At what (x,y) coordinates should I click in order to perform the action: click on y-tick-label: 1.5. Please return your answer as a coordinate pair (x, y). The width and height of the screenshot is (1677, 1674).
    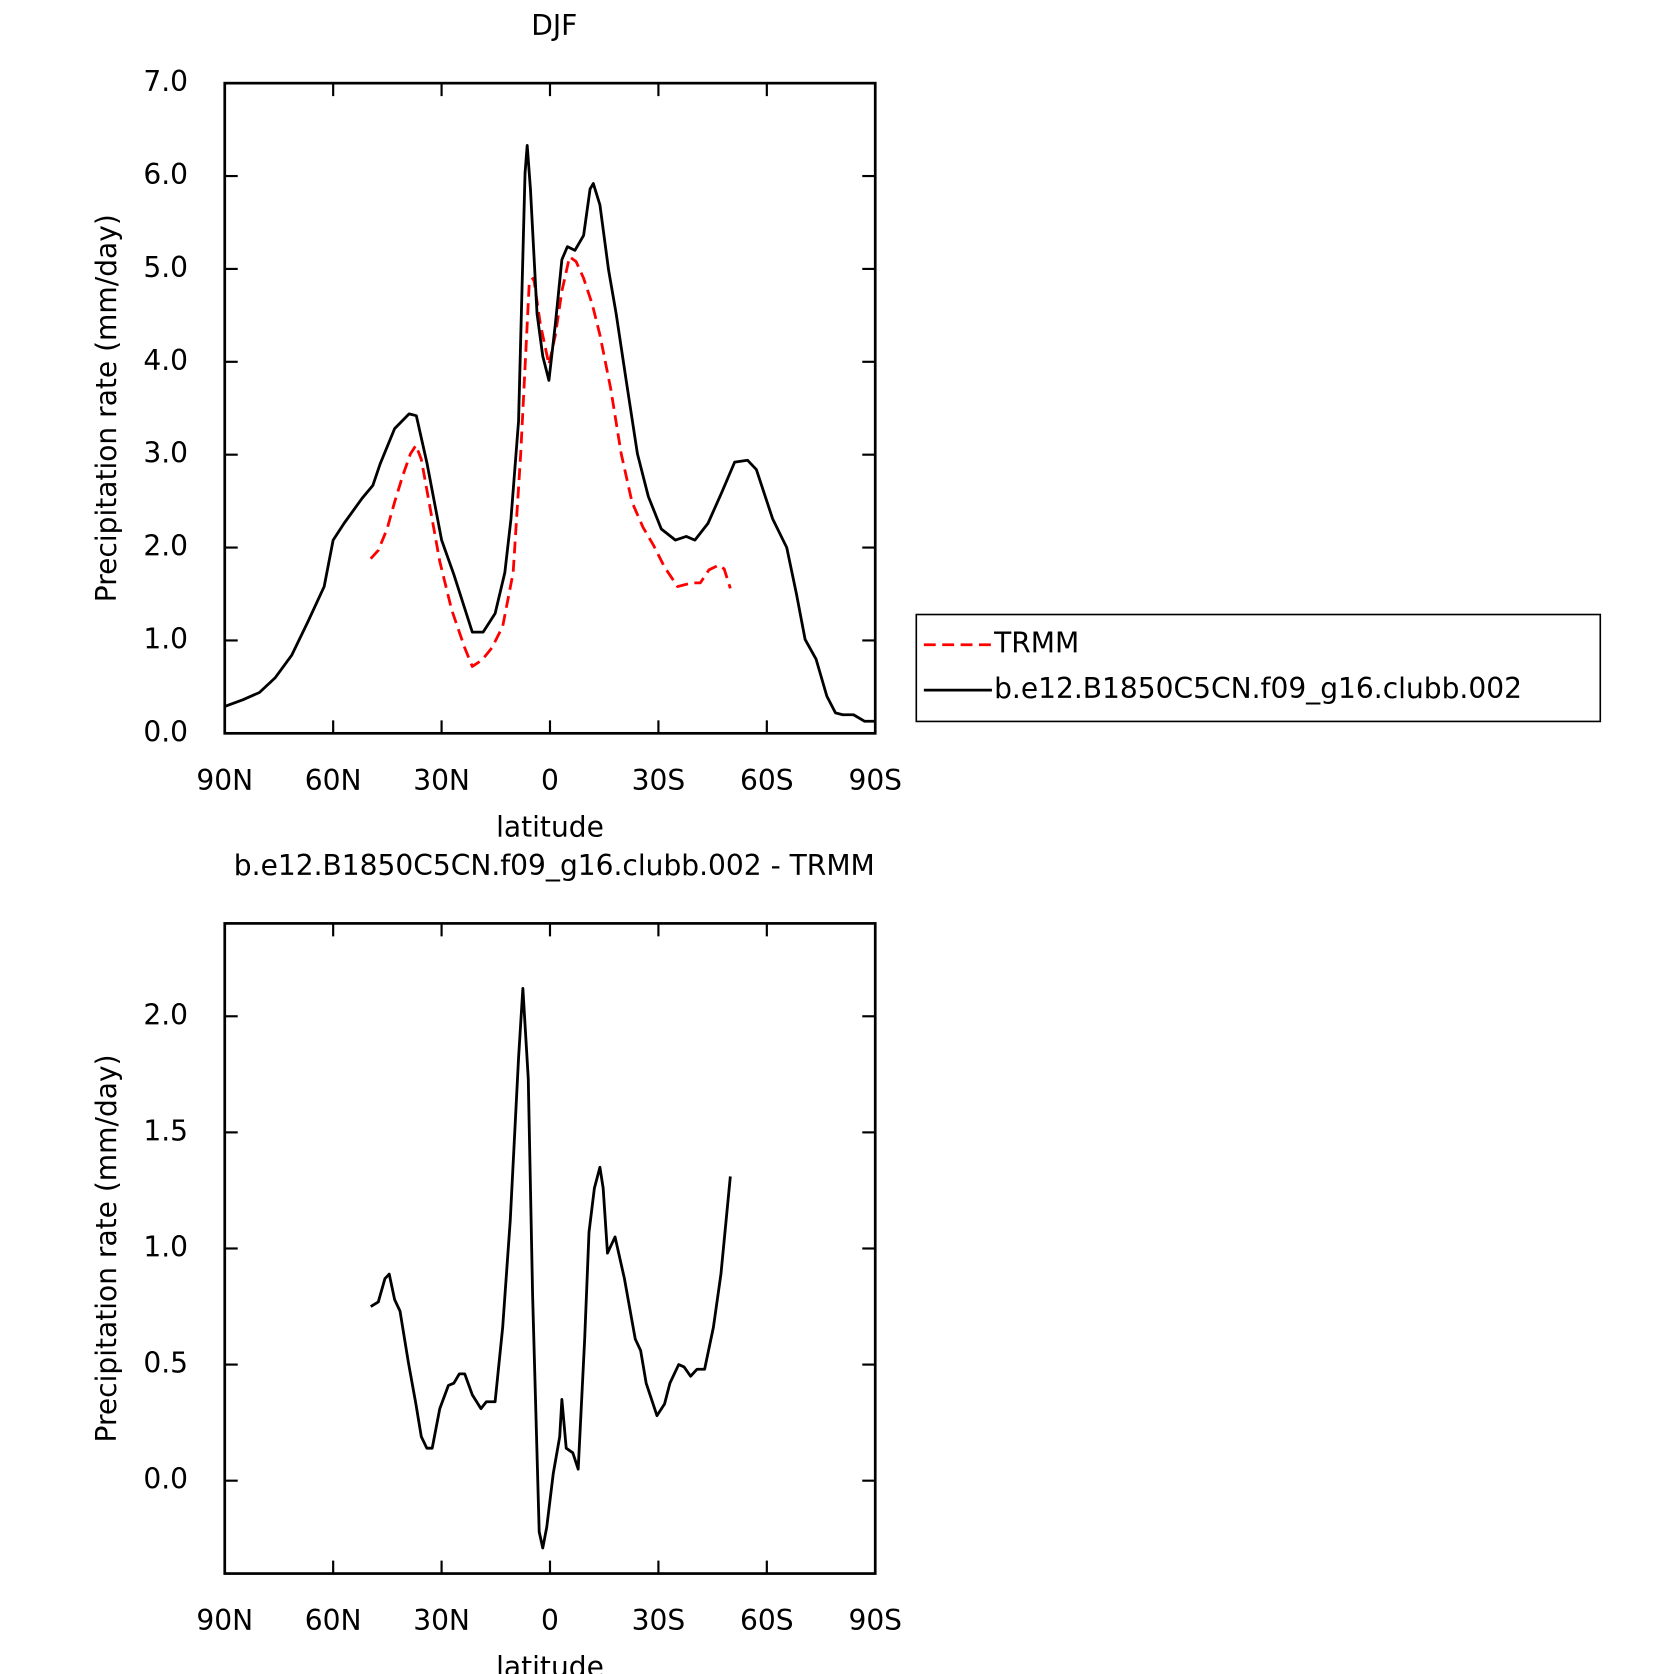
    Looking at the image, I should click on (165, 1130).